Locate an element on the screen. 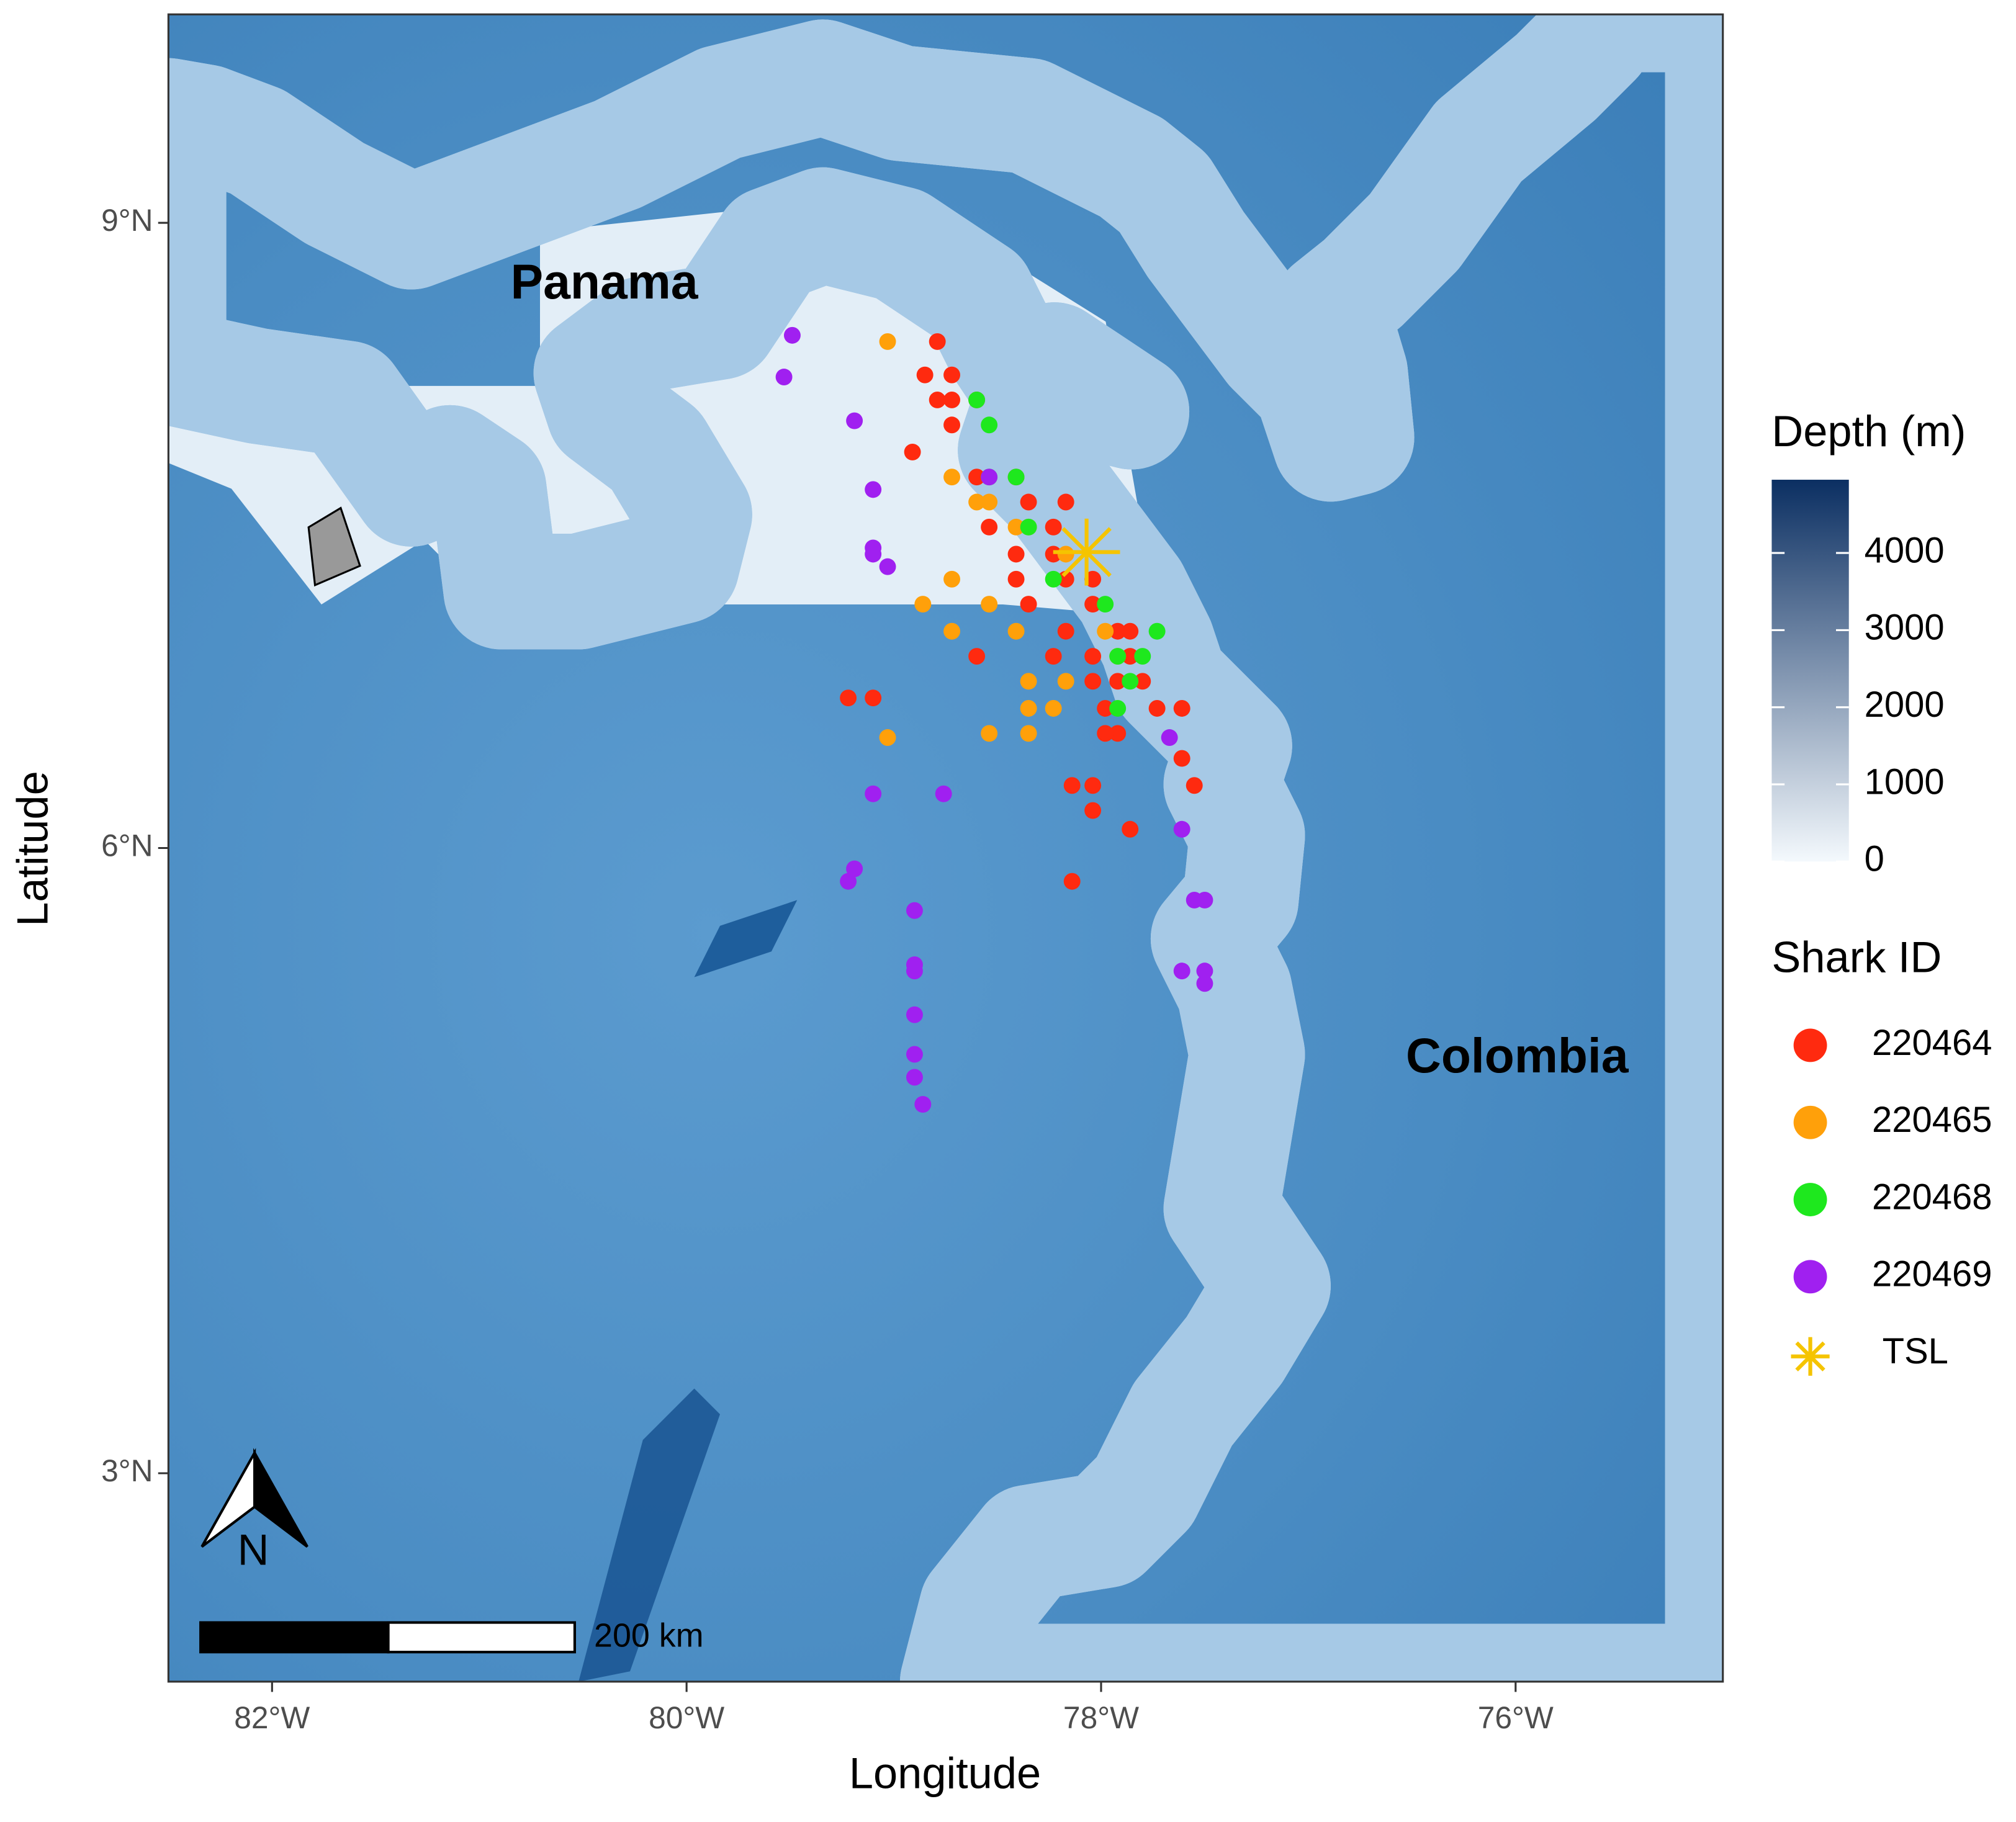 This screenshot has height=1822, width=2016. legend-swatch is located at coordinates (1810, 1277).